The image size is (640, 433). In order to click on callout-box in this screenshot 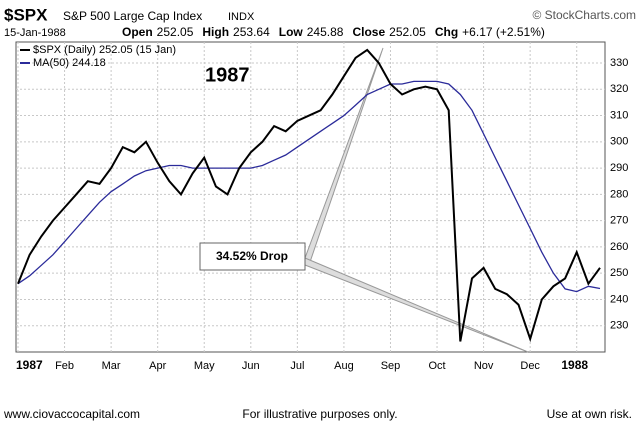, I will do `click(252, 256)`.